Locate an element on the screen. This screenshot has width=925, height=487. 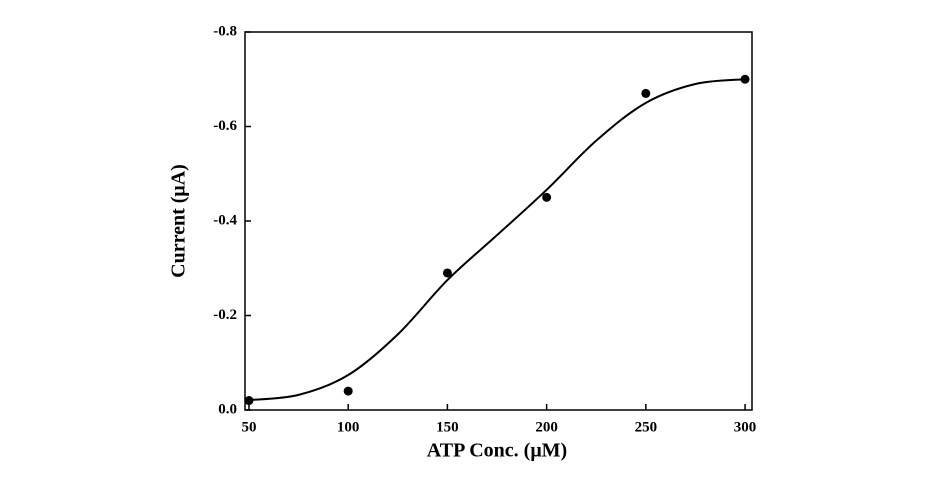
x-tick-label: 250 is located at coordinates (646, 427).